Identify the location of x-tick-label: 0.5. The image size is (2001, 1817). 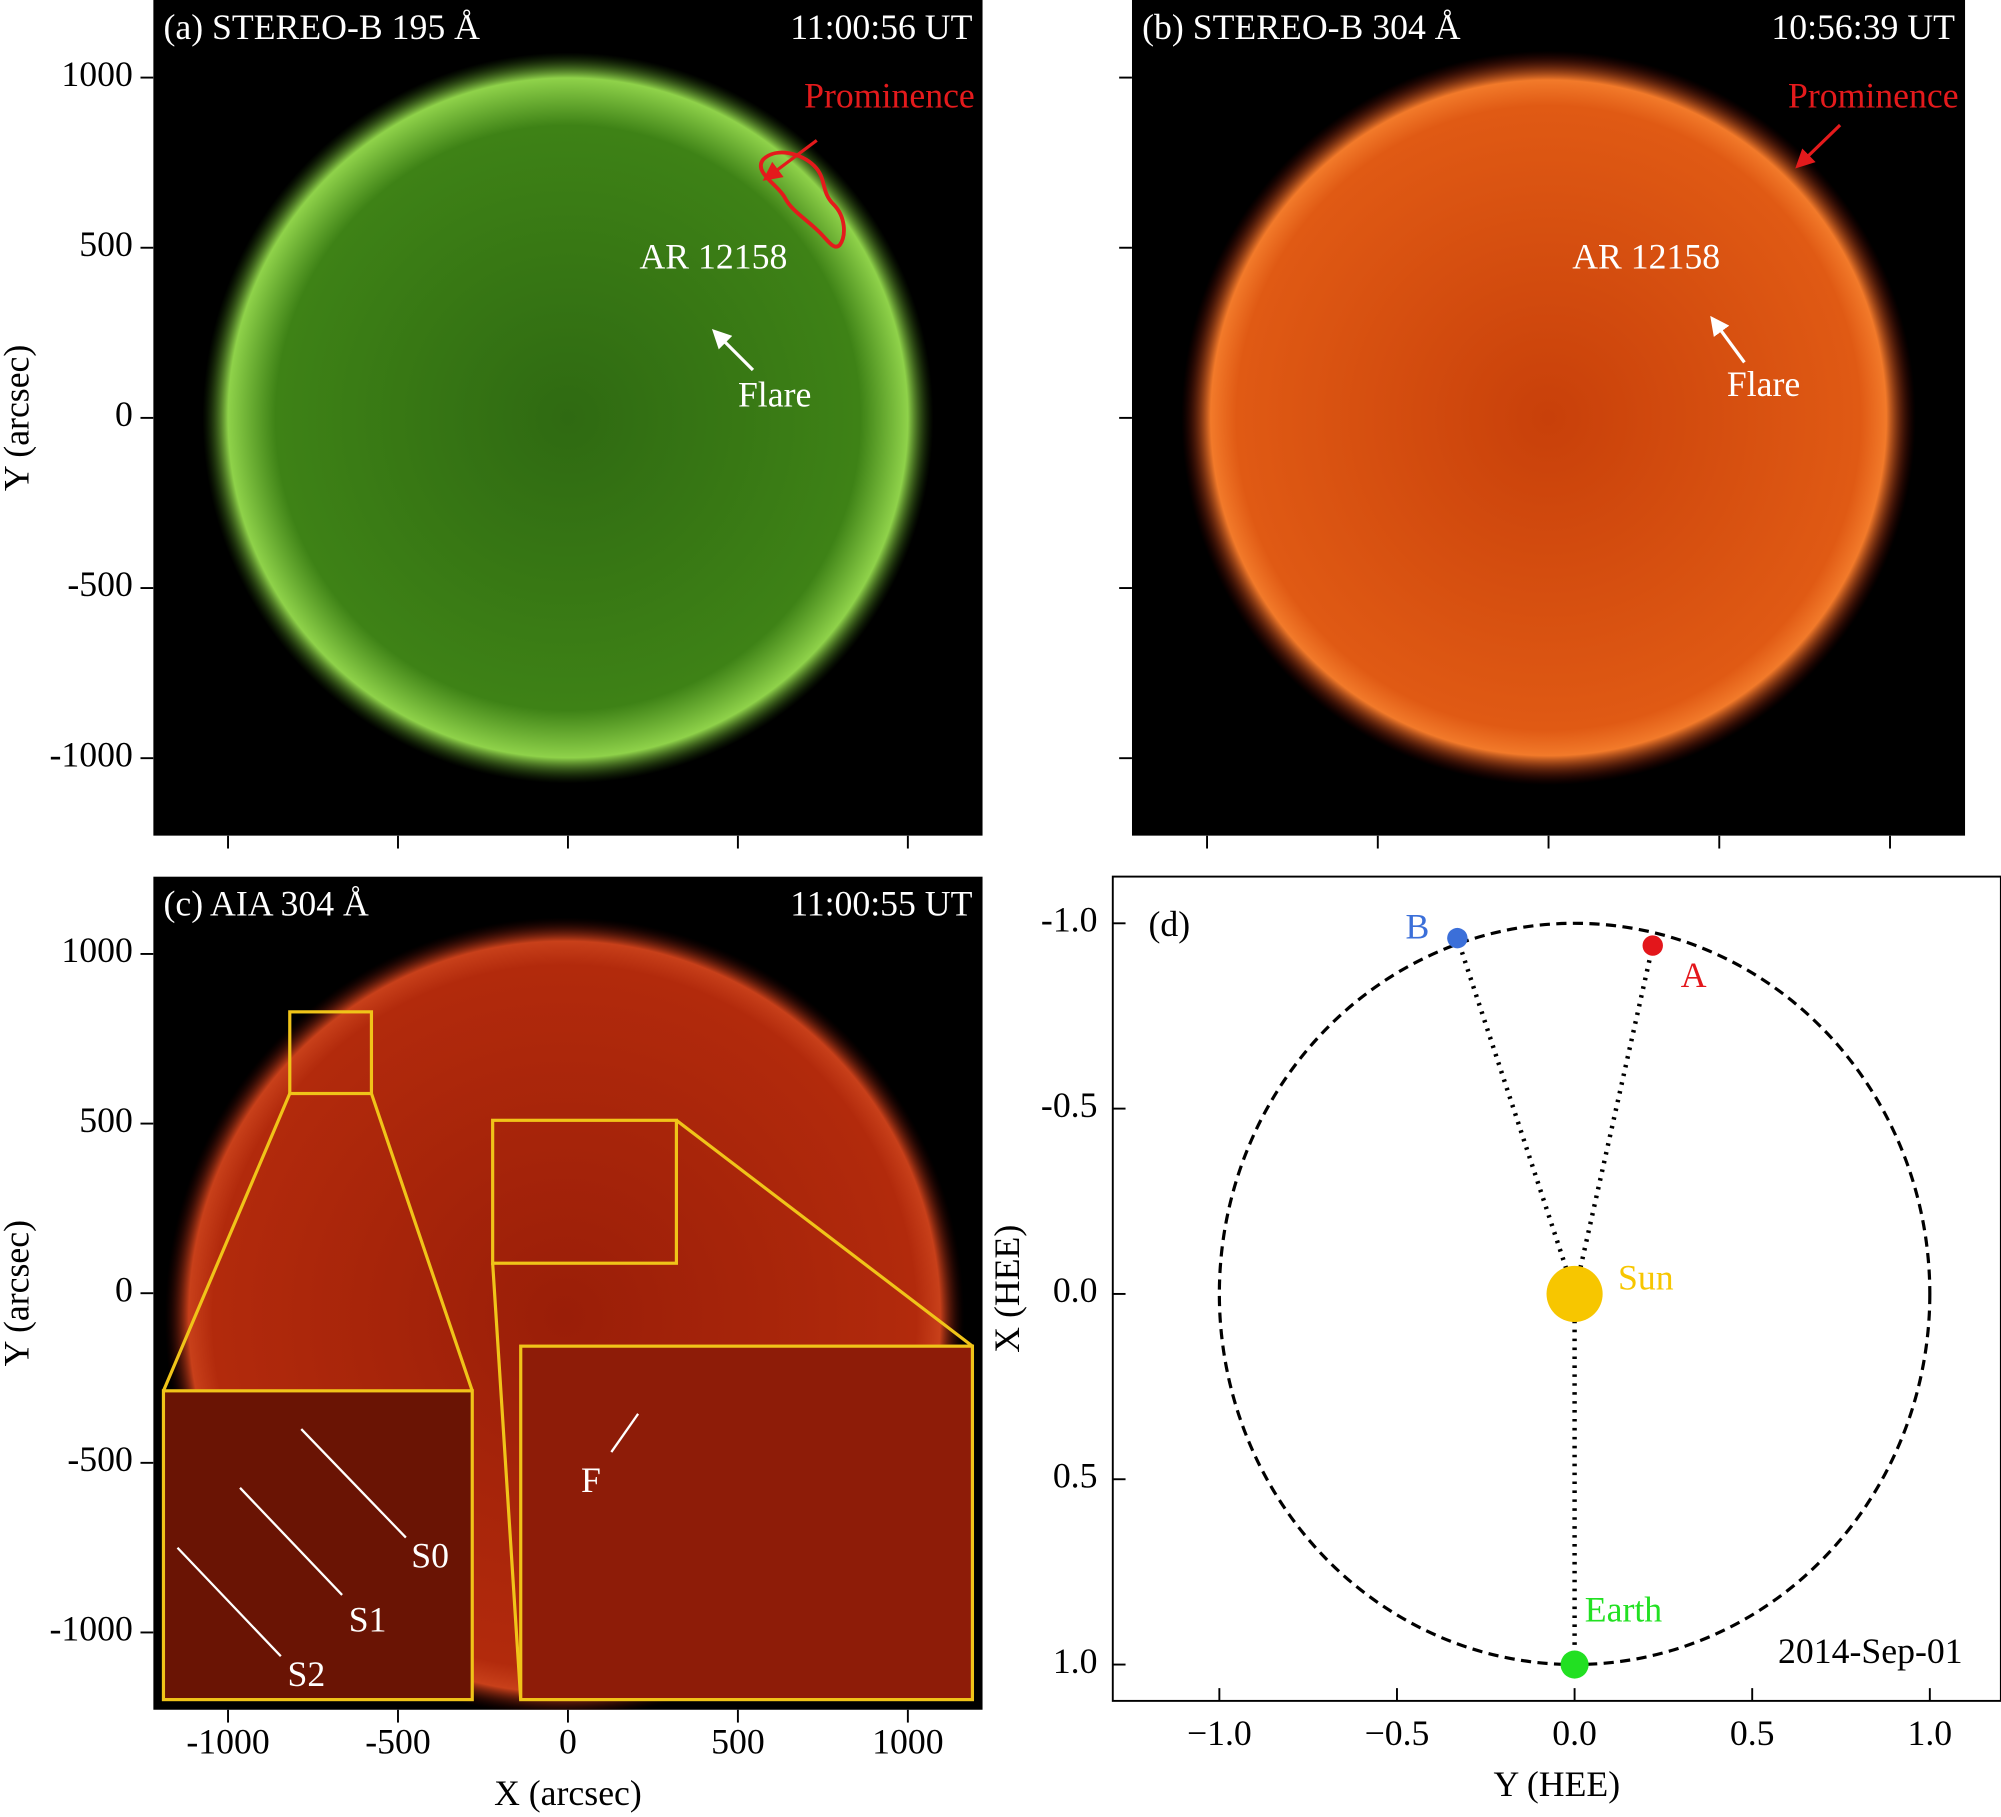
(1752, 1733).